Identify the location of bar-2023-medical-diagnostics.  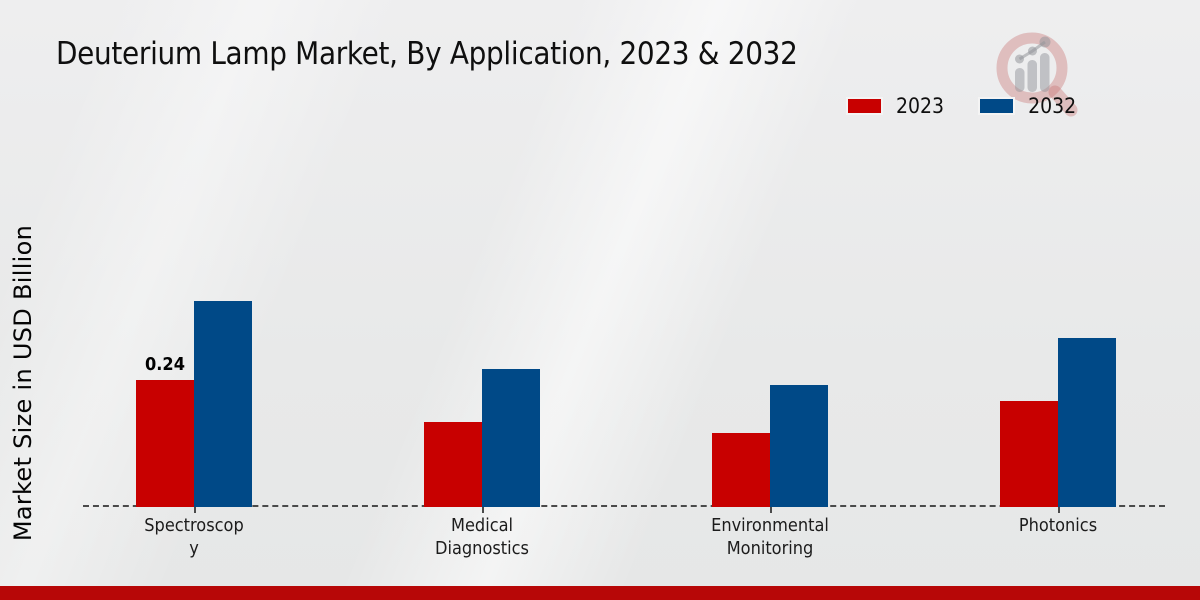
(453, 464).